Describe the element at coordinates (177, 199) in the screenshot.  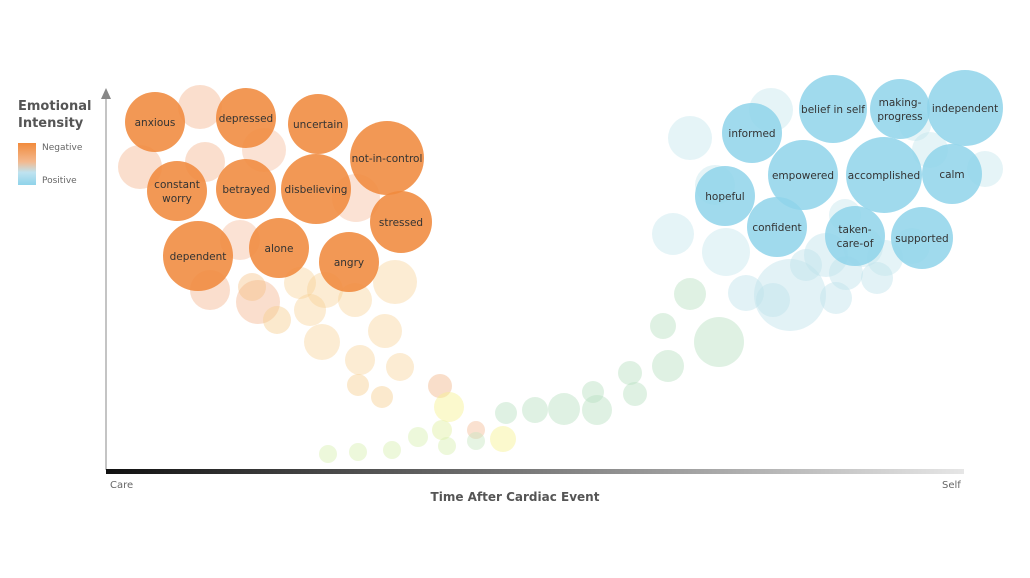
I see `bubble-constant-worry-label: worry` at that location.